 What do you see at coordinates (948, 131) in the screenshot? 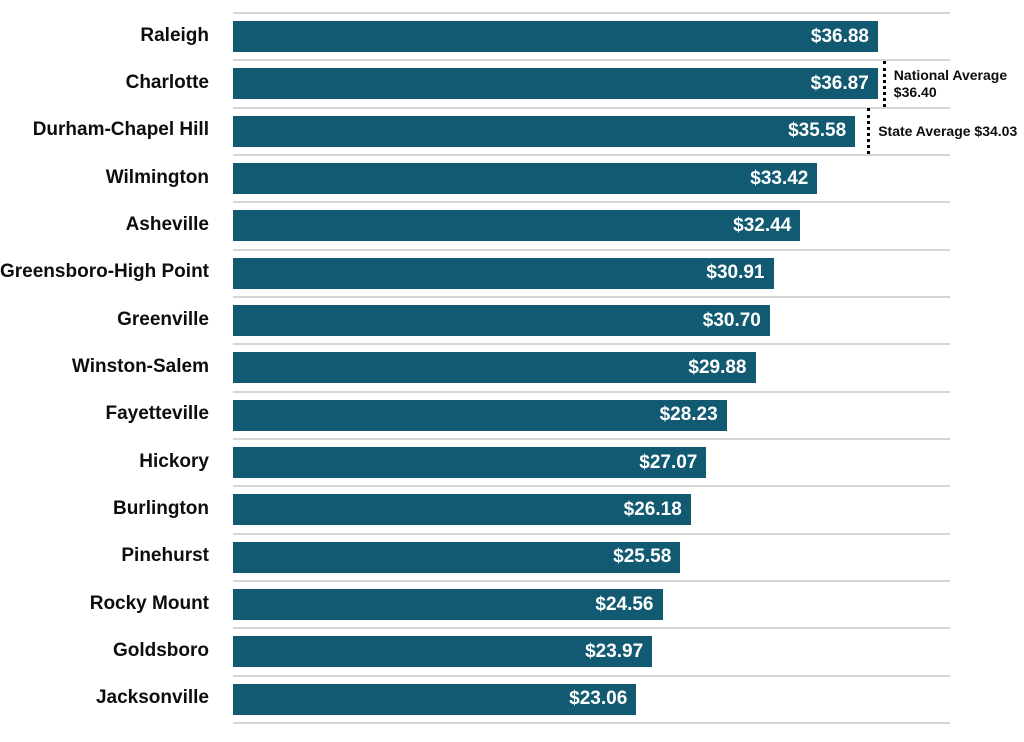
I see `state-average-label: State Average $34.03` at bounding box center [948, 131].